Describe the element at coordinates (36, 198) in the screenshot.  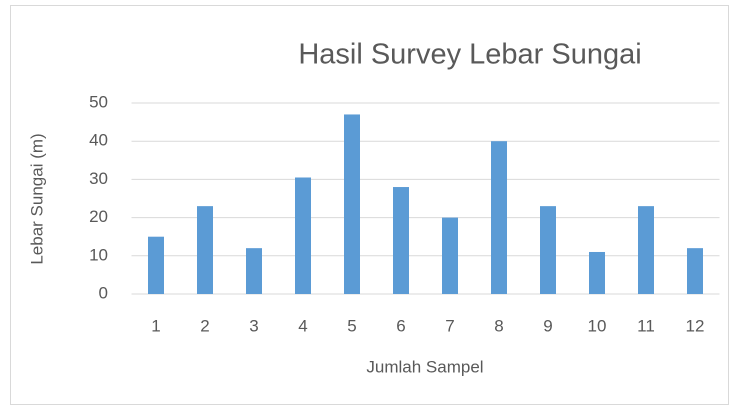
I see `y-axis-label: Lebar Sungai (m)` at that location.